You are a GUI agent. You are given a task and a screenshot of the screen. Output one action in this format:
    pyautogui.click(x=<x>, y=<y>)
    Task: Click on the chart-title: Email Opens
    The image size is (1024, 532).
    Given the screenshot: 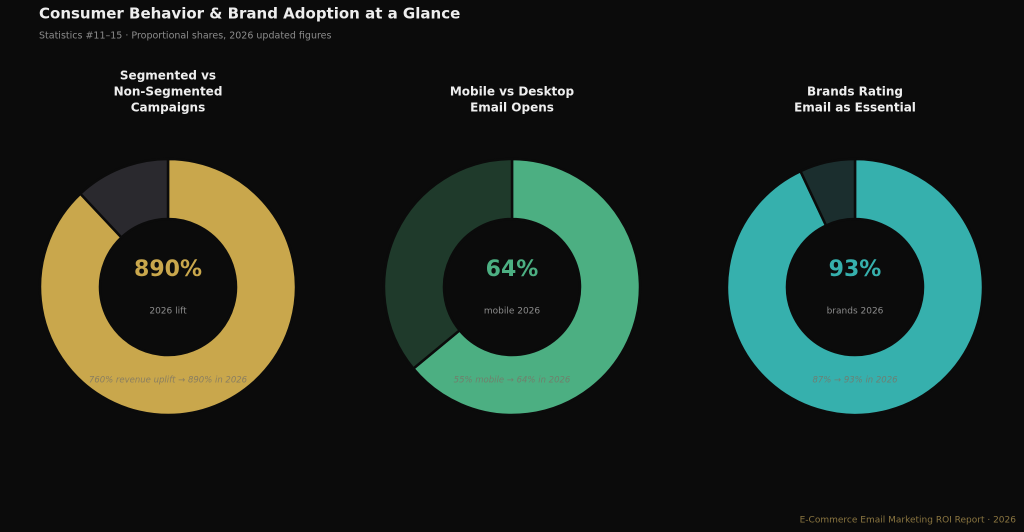 What is the action you would take?
    pyautogui.click(x=512, y=108)
    